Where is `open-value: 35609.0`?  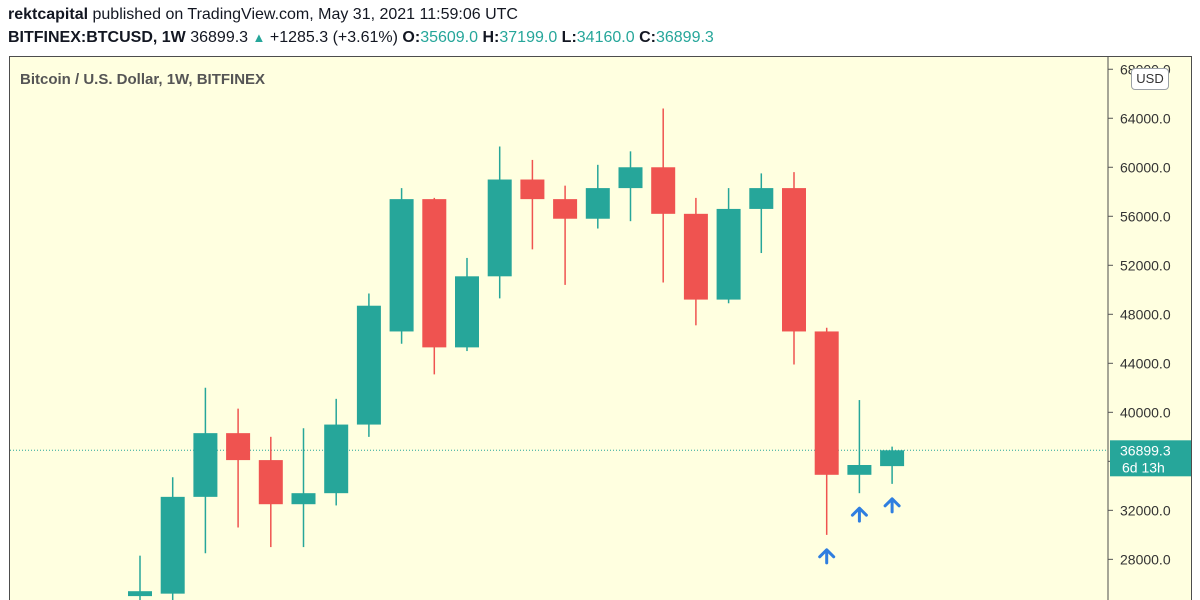
open-value: 35609.0 is located at coordinates (449, 37).